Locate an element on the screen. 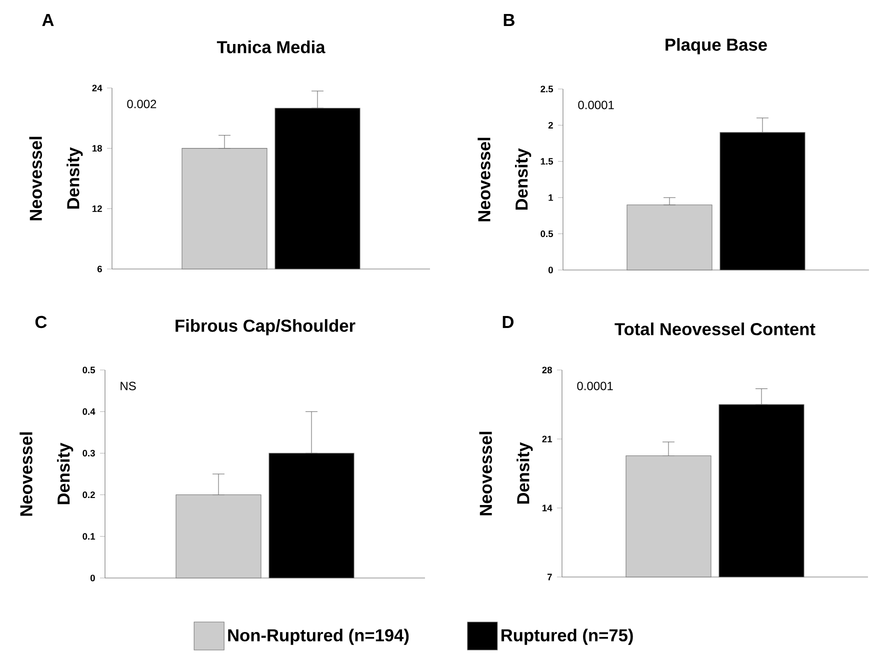  y-tick-label: 7 is located at coordinates (549, 577).